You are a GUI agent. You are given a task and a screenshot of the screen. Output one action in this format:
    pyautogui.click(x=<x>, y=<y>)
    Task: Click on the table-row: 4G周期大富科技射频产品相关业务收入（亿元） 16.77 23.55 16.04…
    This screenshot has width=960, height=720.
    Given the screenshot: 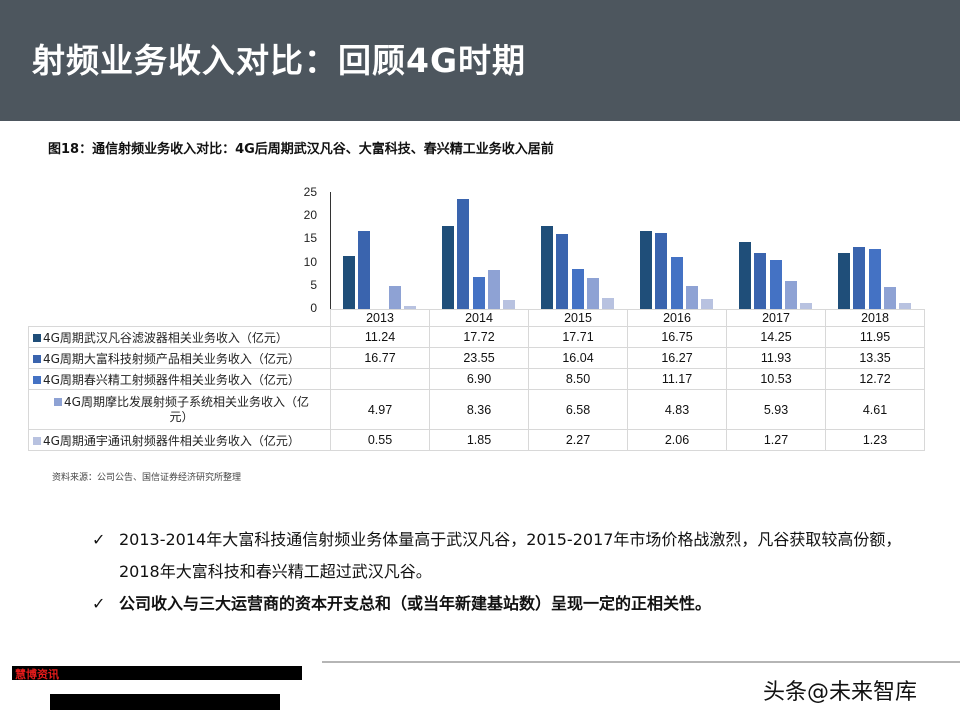 What is the action you would take?
    pyautogui.click(x=476, y=358)
    